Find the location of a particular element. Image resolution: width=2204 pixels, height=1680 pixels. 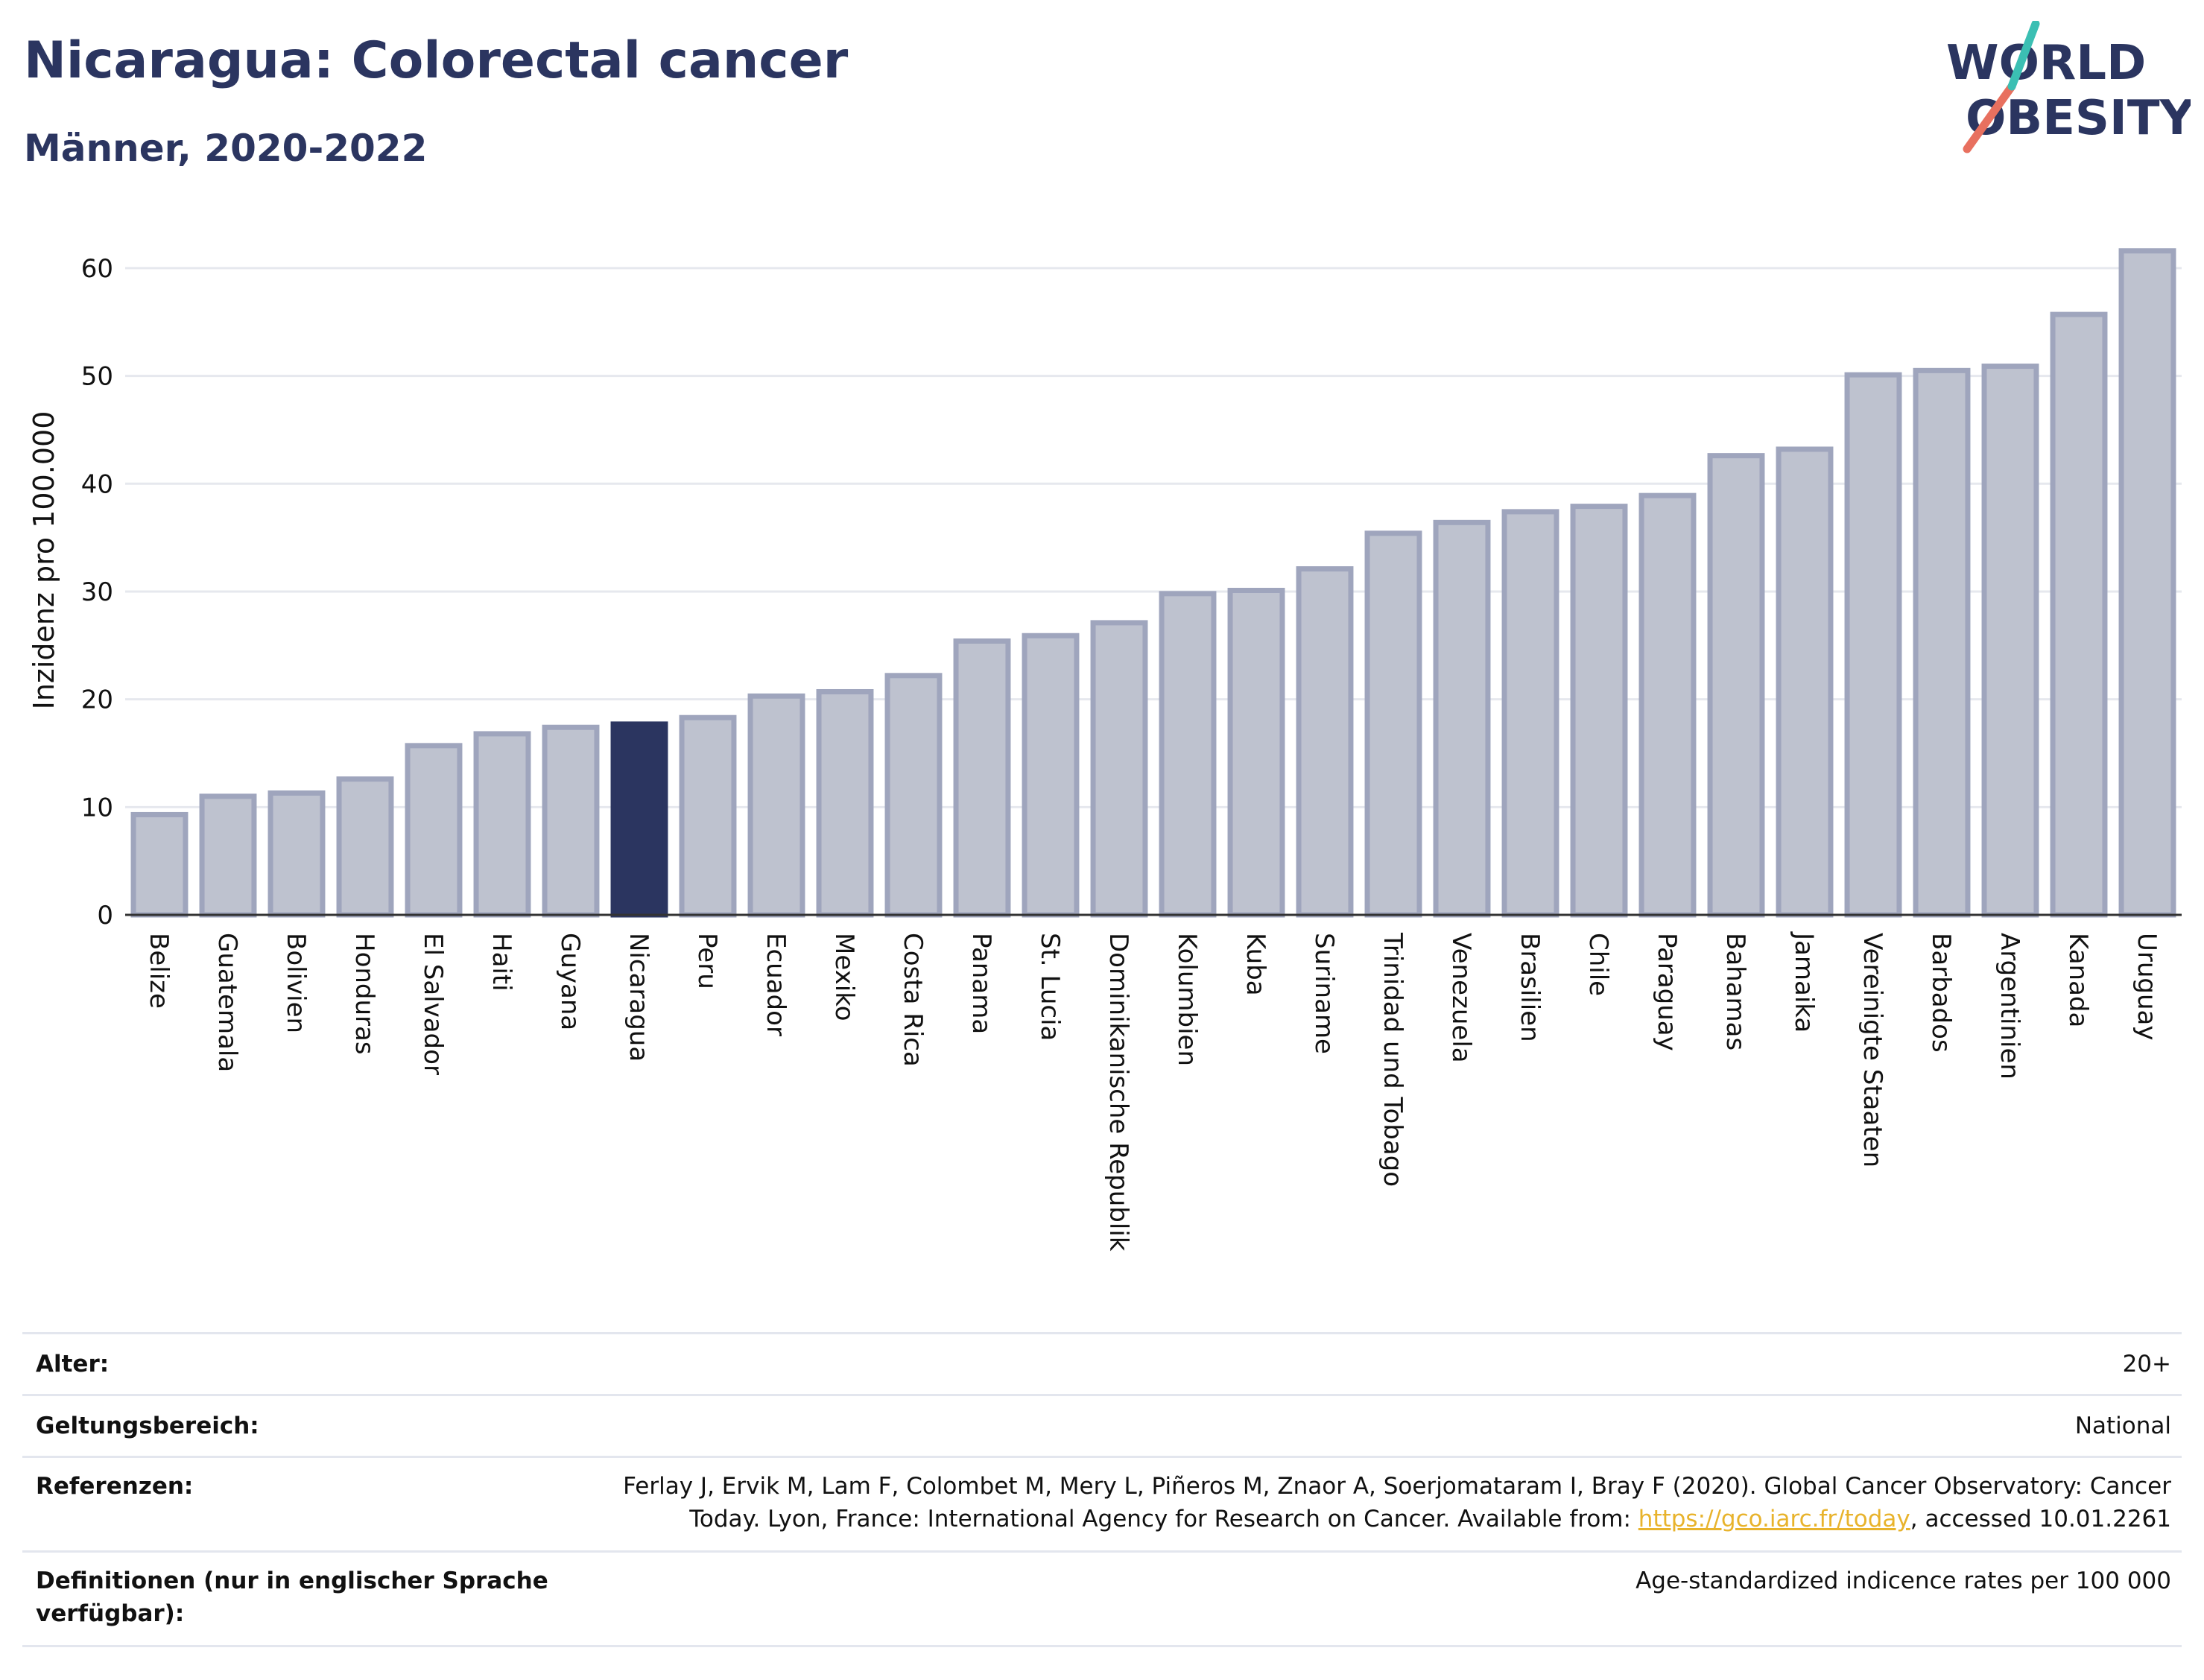

x-tick-label: Barbados is located at coordinates (1941, 993).